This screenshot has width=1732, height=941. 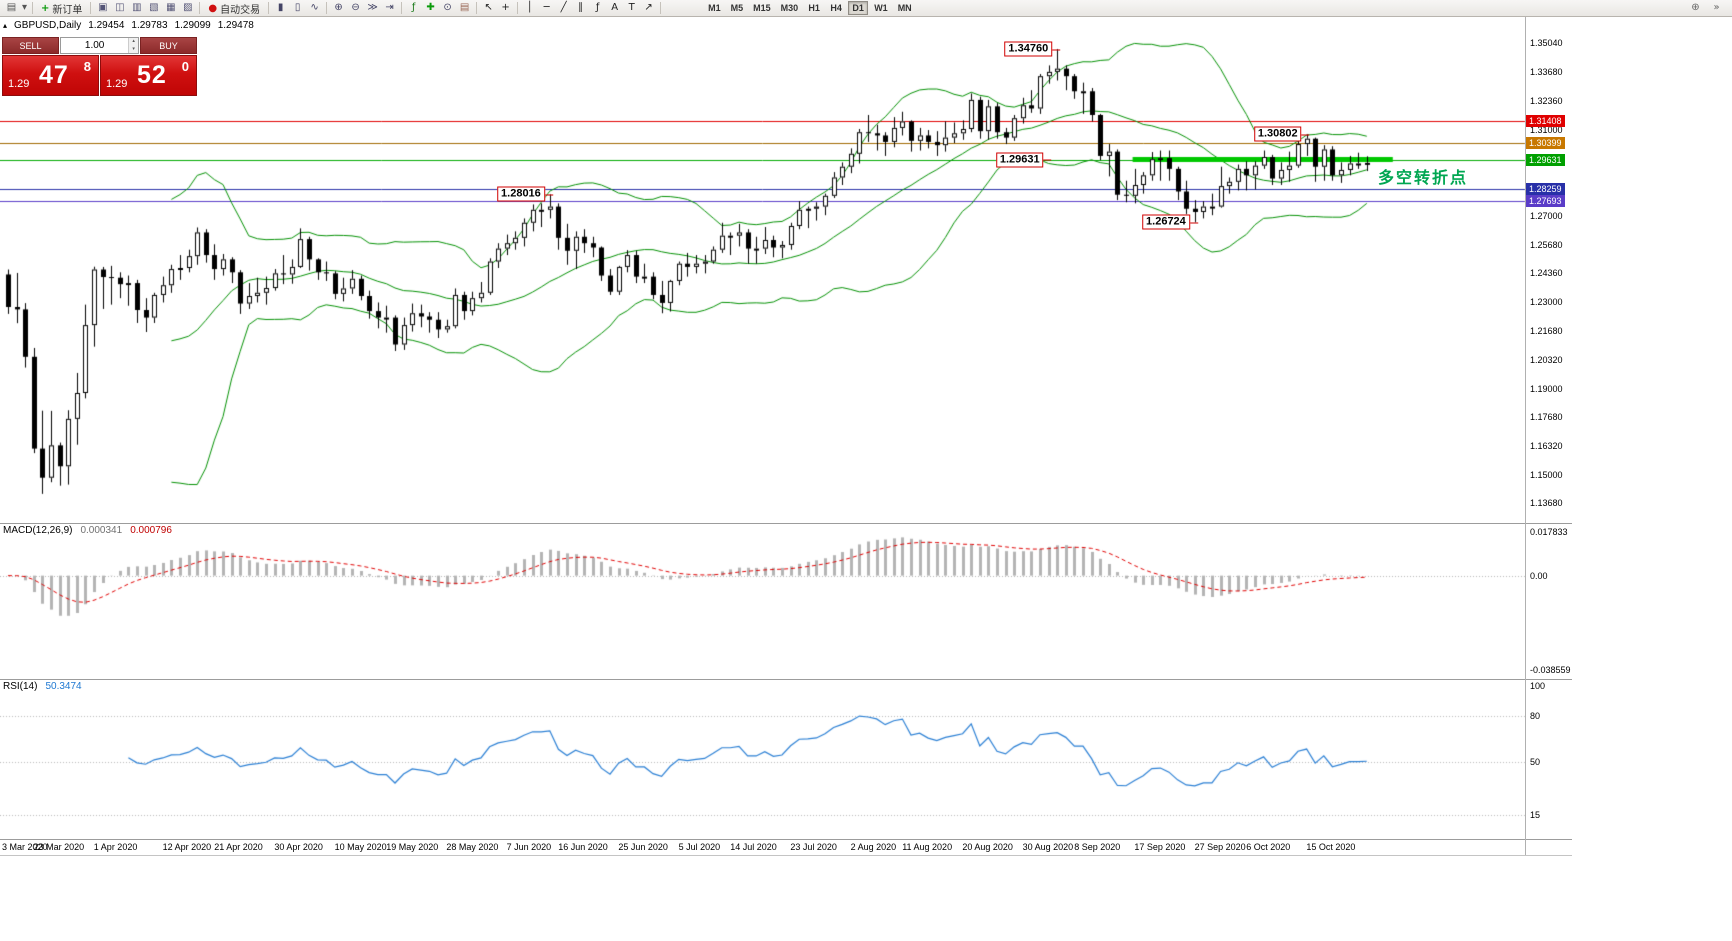 I want to click on sell-button: SELL, so click(x=30, y=45).